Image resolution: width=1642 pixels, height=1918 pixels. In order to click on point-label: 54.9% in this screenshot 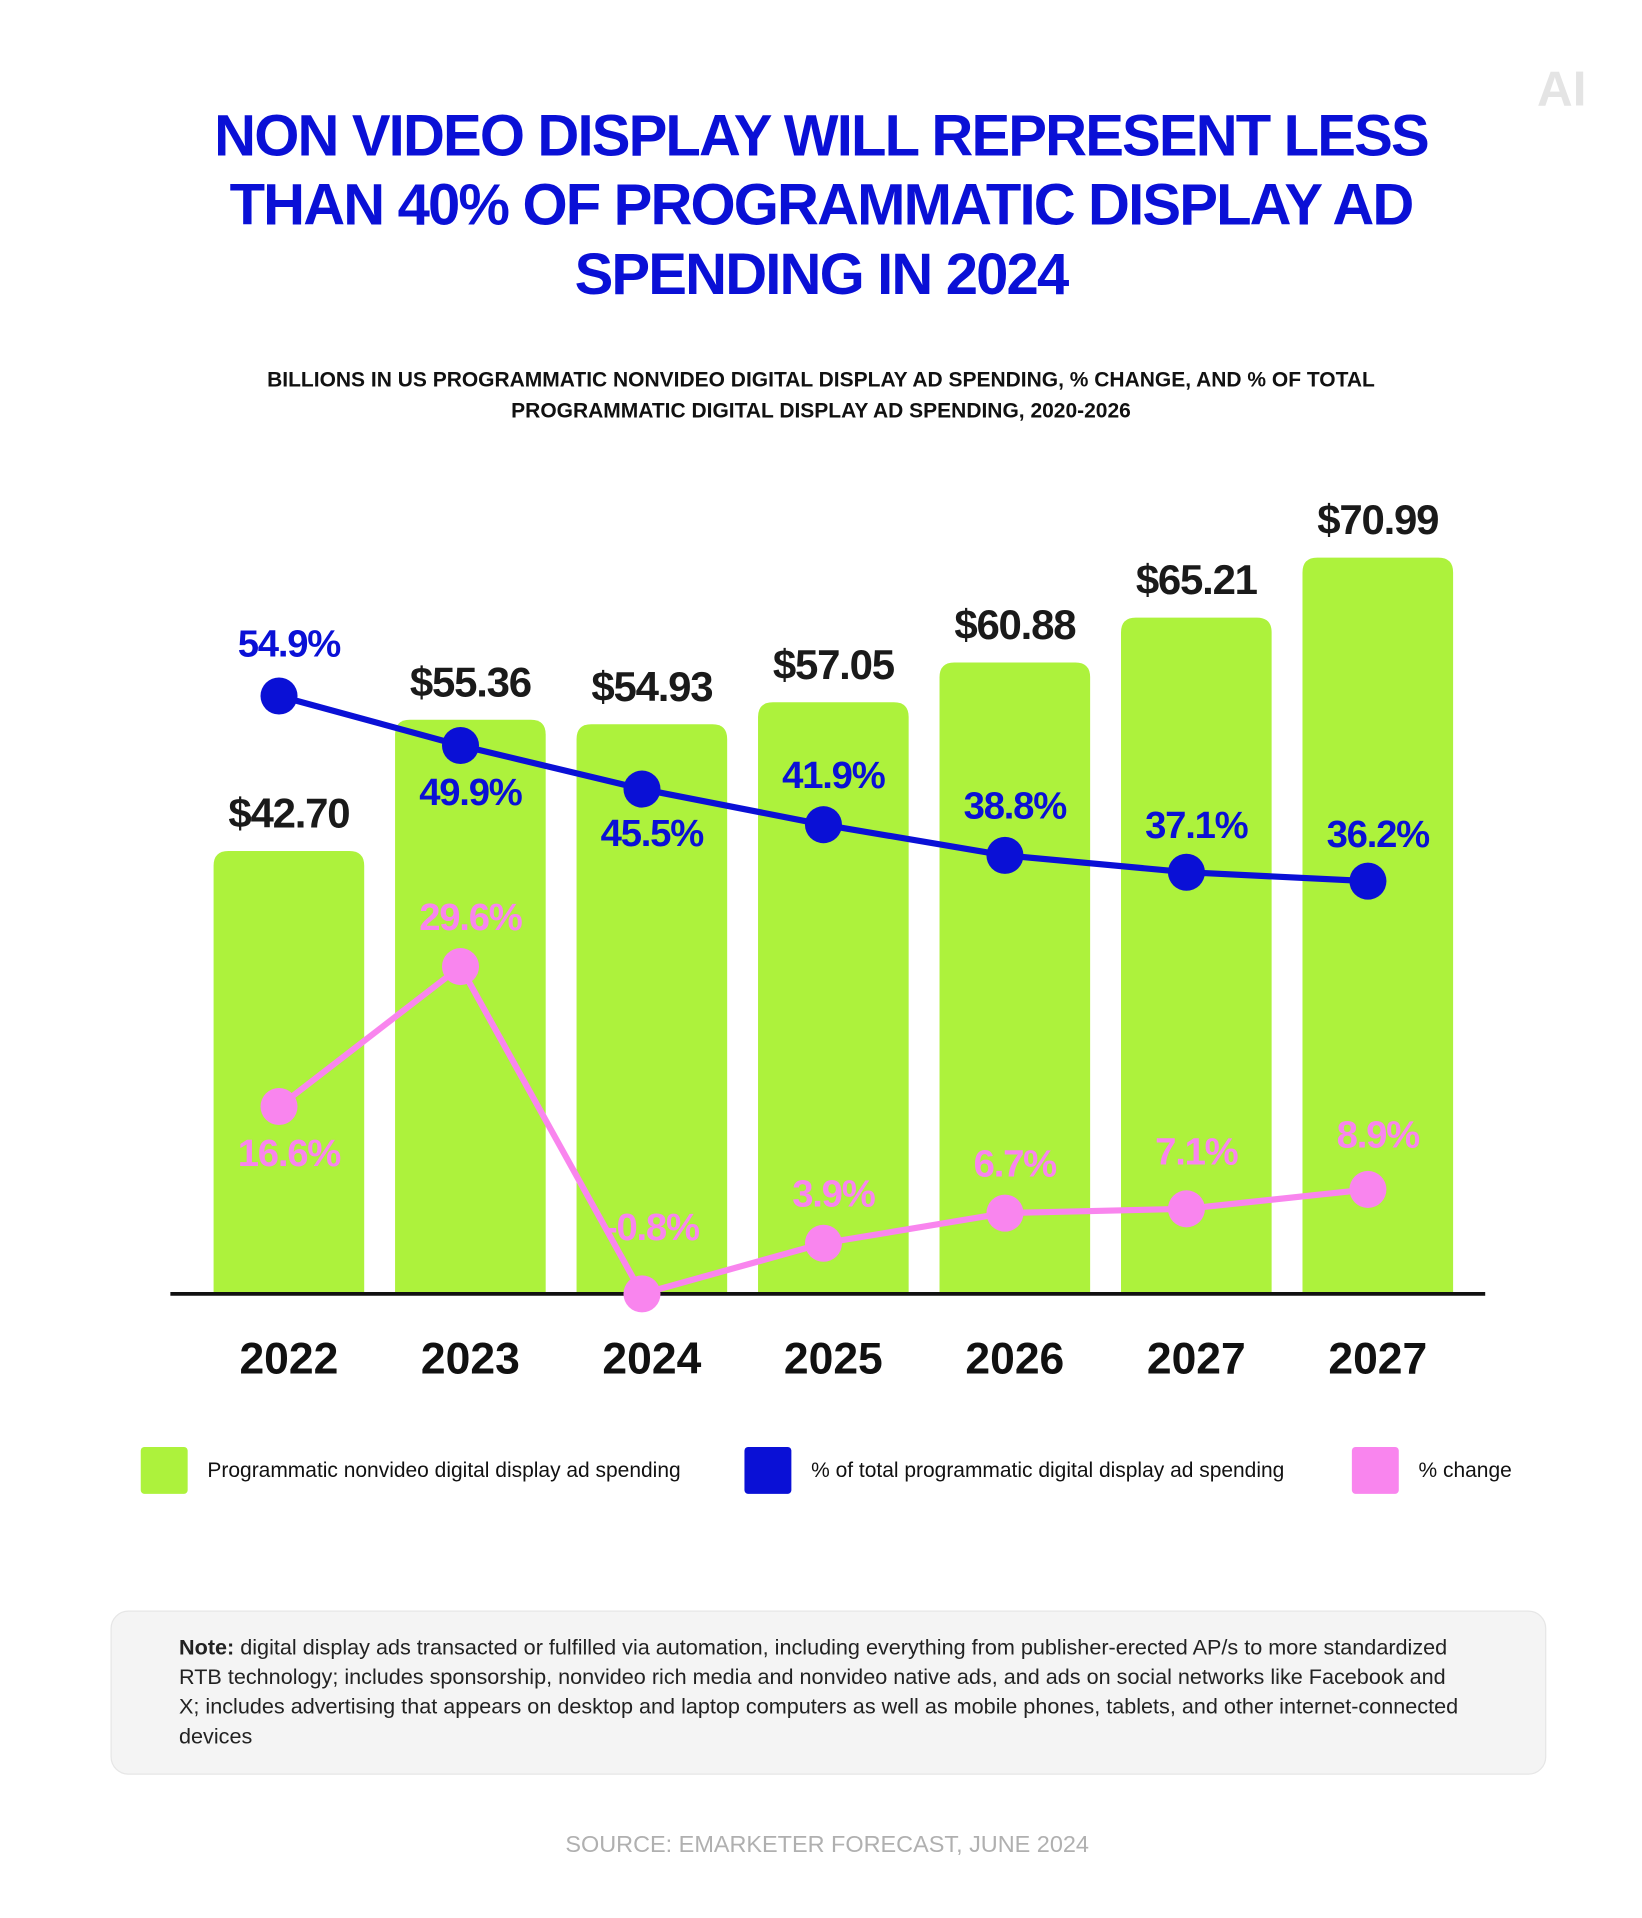, I will do `click(290, 644)`.